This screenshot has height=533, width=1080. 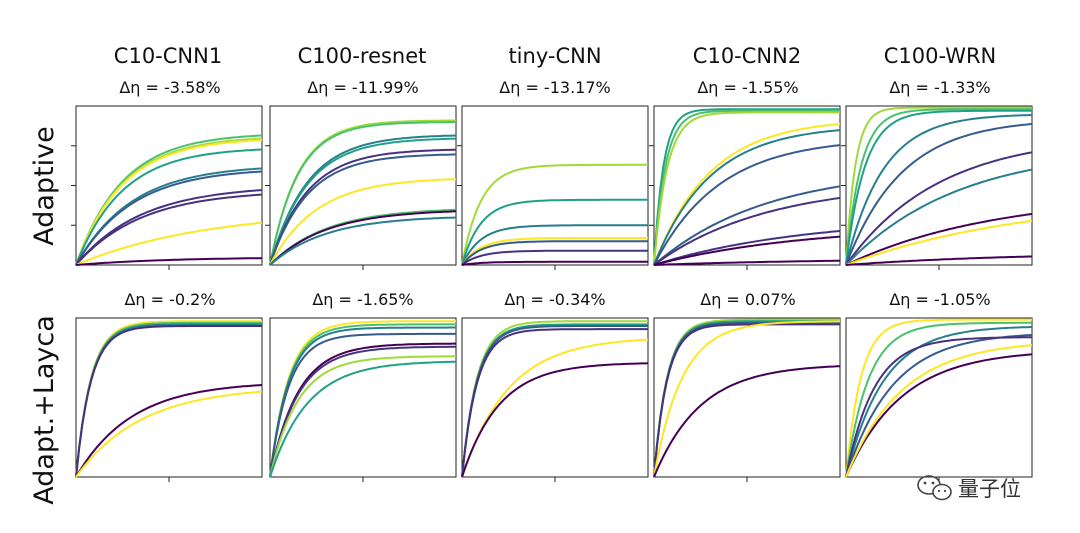 What do you see at coordinates (362, 56) in the screenshot?
I see `col-title-1: C100-resnet` at bounding box center [362, 56].